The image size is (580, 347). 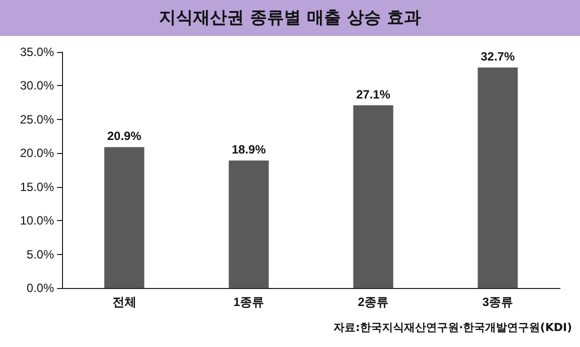 What do you see at coordinates (498, 57) in the screenshot?
I see `data-label: 32.7%` at bounding box center [498, 57].